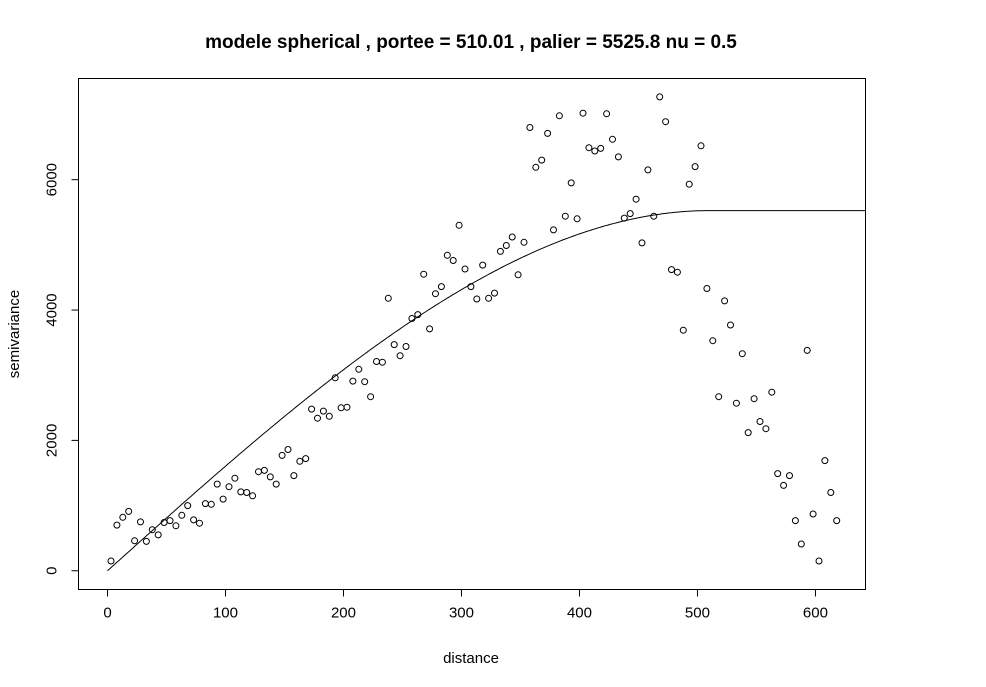  What do you see at coordinates (14, 334) in the screenshot?
I see `y-axis-label: semivariance` at bounding box center [14, 334].